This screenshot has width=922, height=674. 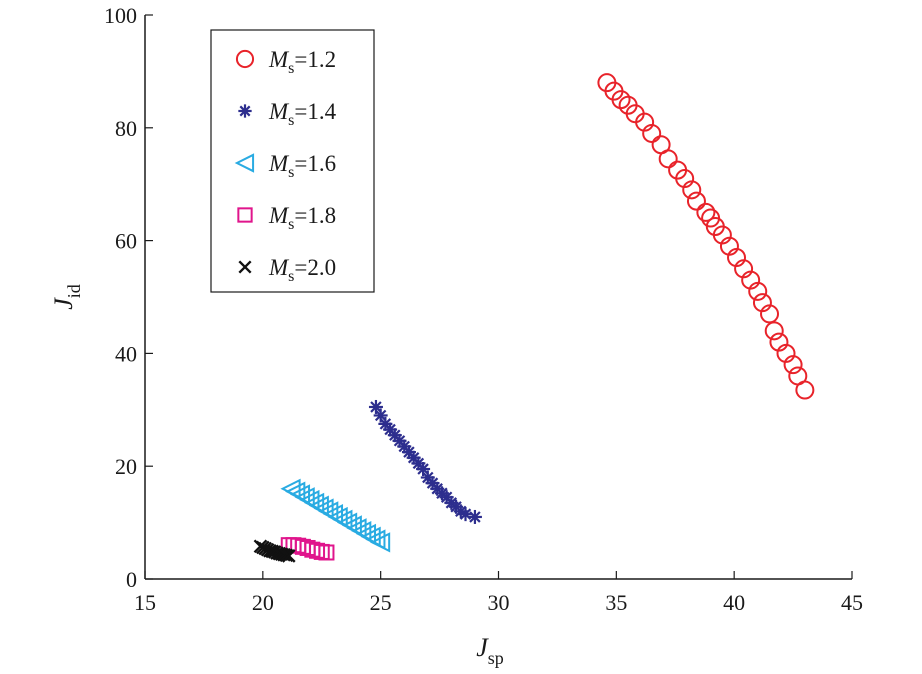 I want to click on legend-label: Ms=1.2, so click(x=302, y=62).